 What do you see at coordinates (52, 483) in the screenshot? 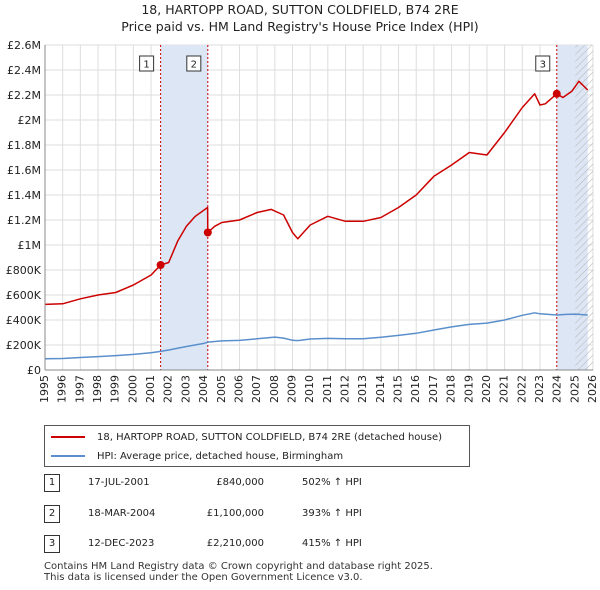
I see `sale-number-badge: 1` at bounding box center [52, 483].